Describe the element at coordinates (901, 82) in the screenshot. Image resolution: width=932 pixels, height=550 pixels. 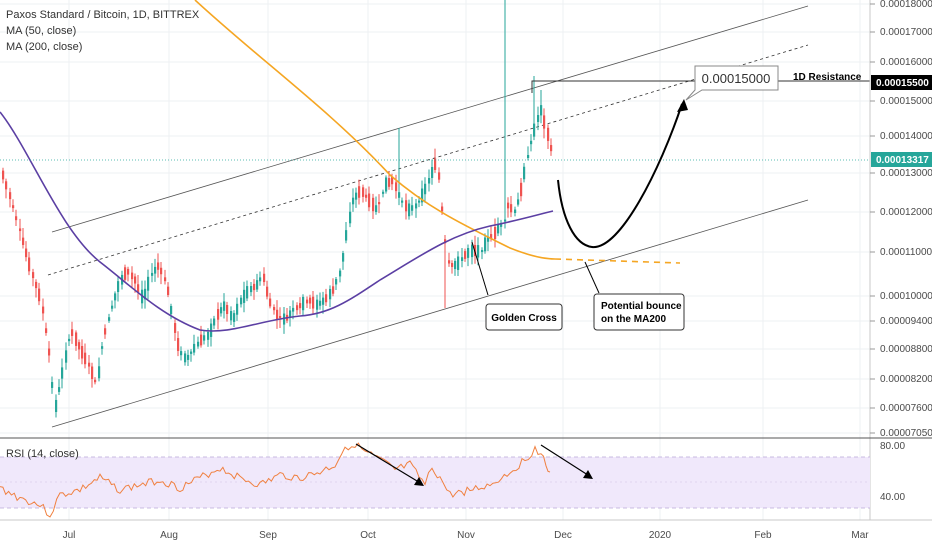
I see `resistance-price-marker` at that location.